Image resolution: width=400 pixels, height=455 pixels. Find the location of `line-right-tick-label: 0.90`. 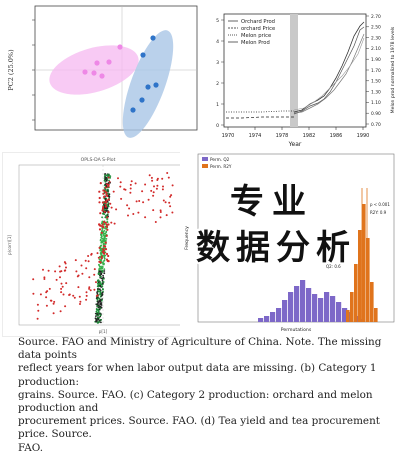

line-right-tick-label: 0.90 is located at coordinates (376, 114).